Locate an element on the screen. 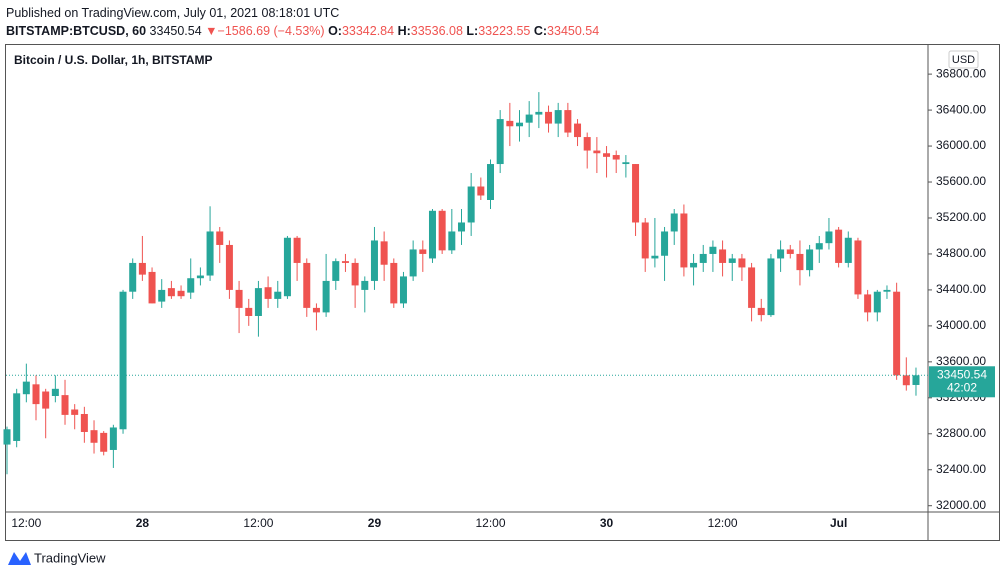 Image resolution: width=1006 pixels, height=577 pixels. c-label: C: is located at coordinates (540, 31).